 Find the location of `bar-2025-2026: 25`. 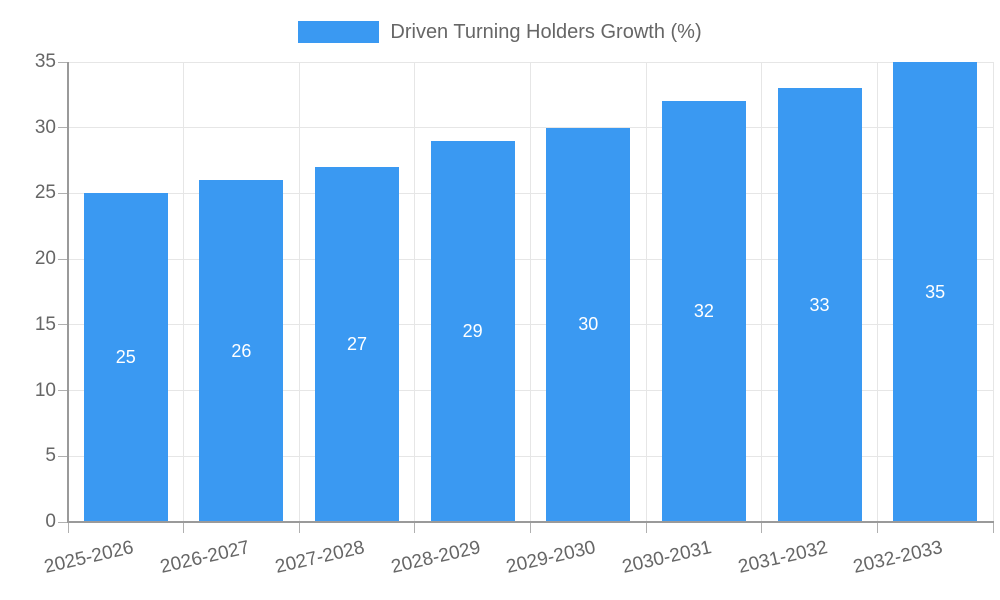

bar-2025-2026: 25 is located at coordinates (125, 357).